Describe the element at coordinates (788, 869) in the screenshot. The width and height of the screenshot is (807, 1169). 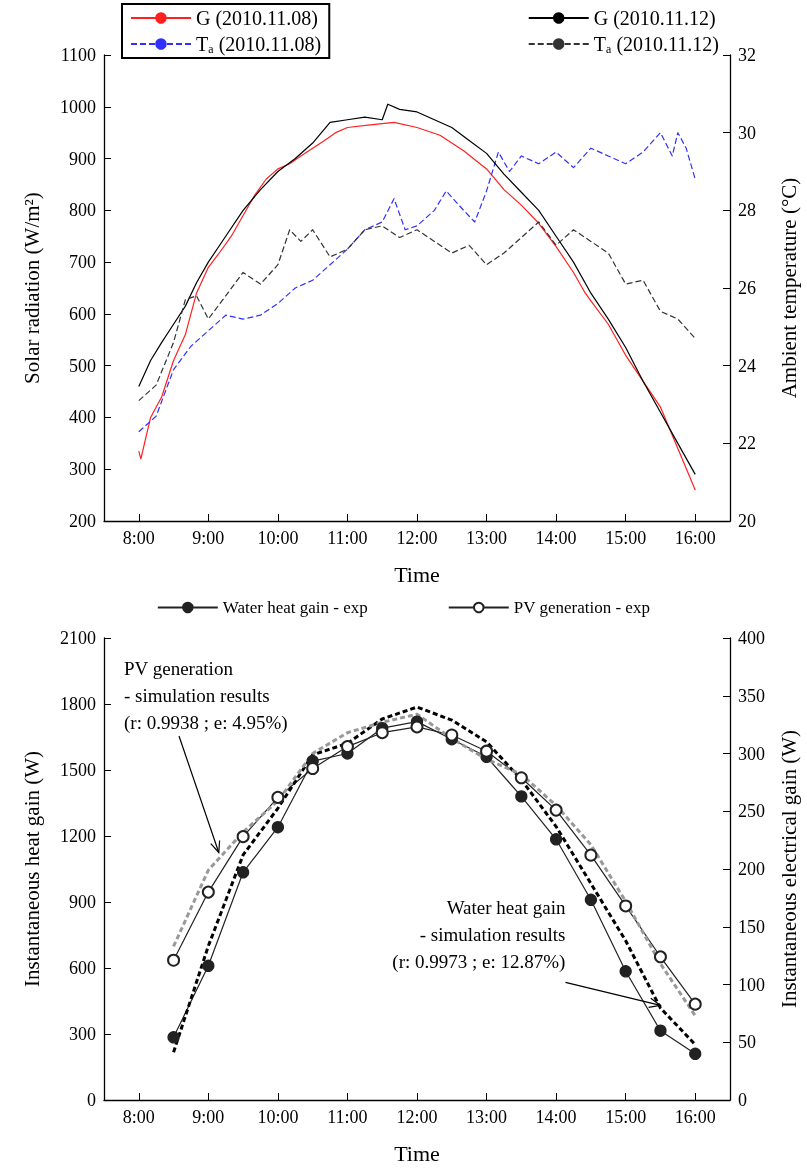
I see `y2-axis-title: Instantaneous electrical gain (W)` at that location.